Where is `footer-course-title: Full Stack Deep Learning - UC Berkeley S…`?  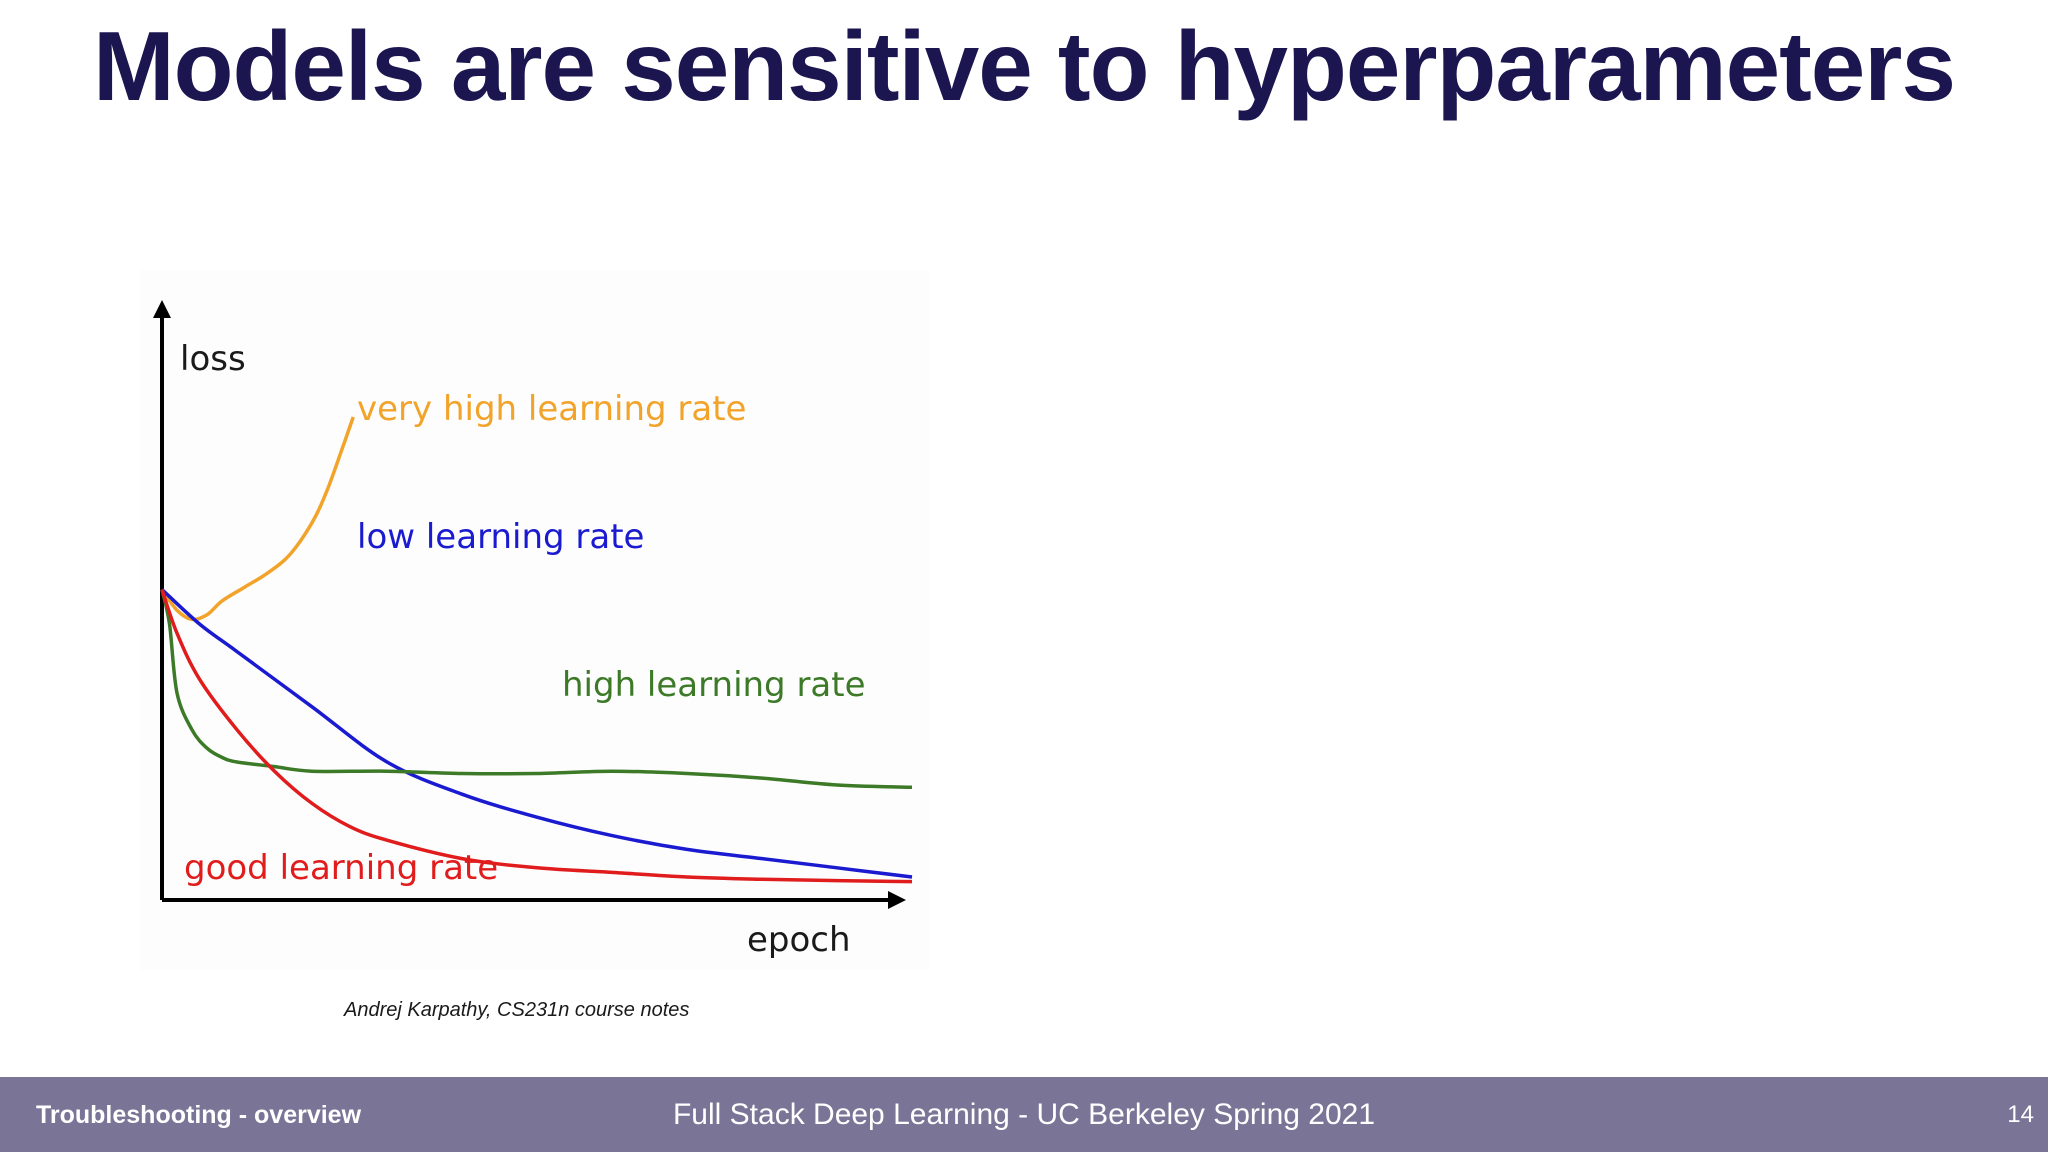 footer-course-title: Full Stack Deep Learning - UC Berkeley S… is located at coordinates (1024, 1114).